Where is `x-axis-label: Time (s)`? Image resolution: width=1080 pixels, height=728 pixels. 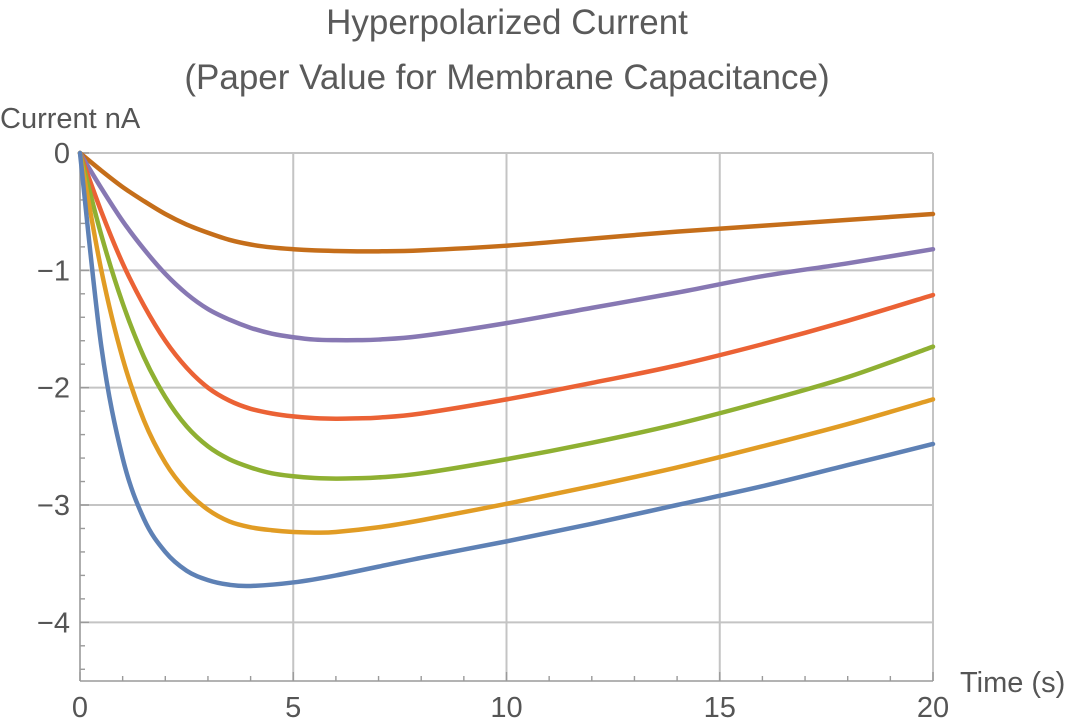 x-axis-label: Time (s) is located at coordinates (1012, 683).